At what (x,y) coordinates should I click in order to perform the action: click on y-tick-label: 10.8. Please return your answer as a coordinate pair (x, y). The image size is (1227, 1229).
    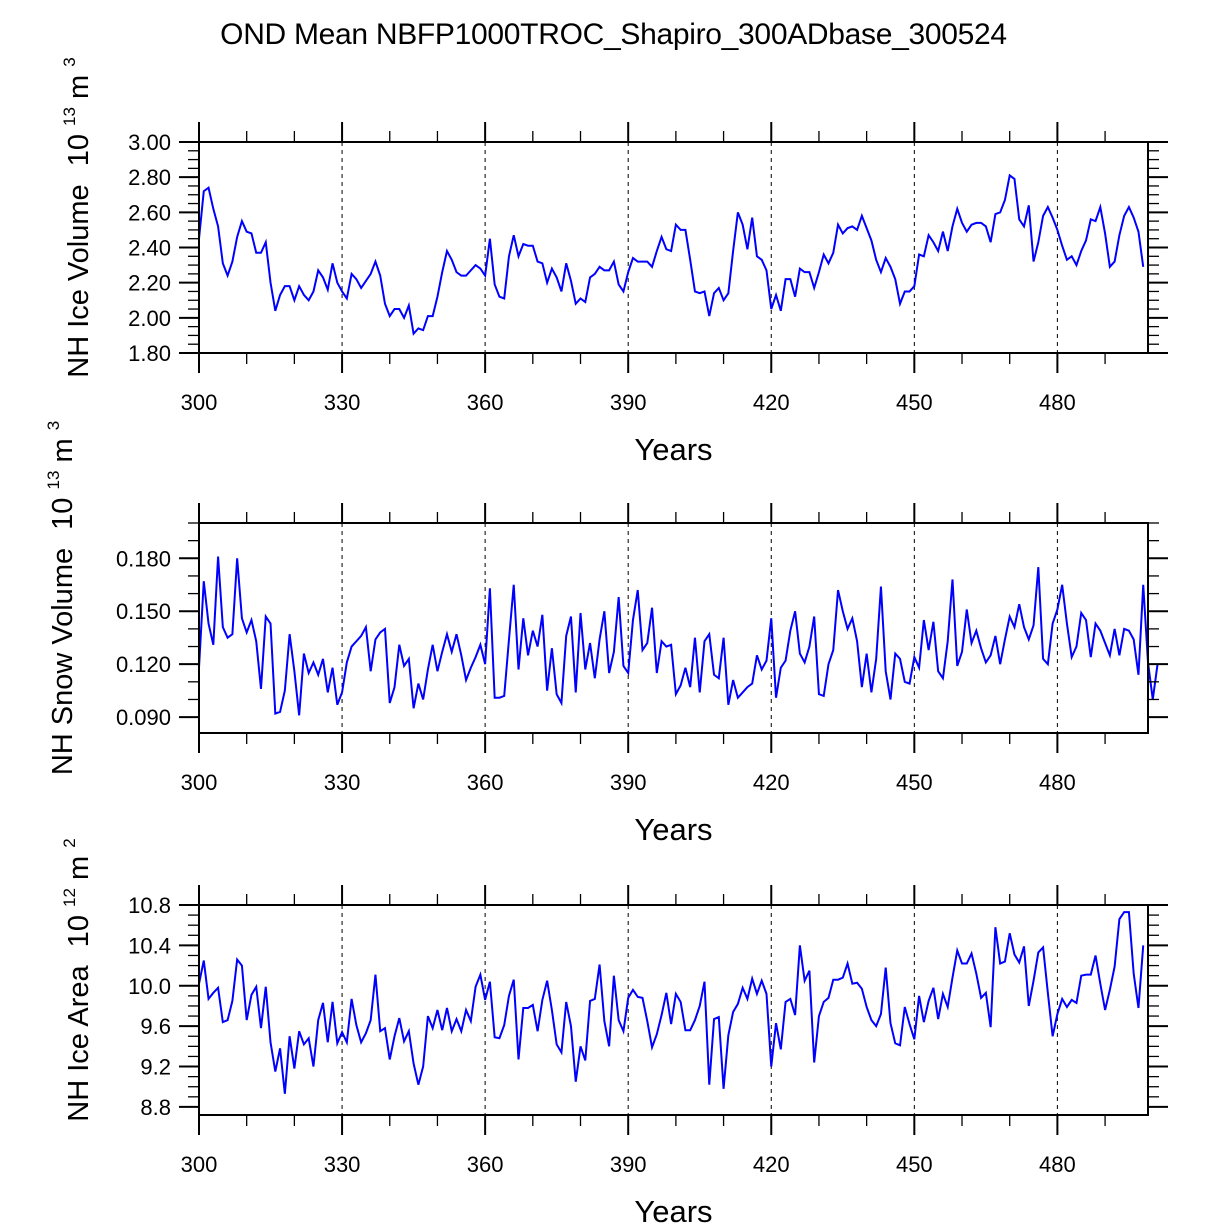
    Looking at the image, I should click on (149, 905).